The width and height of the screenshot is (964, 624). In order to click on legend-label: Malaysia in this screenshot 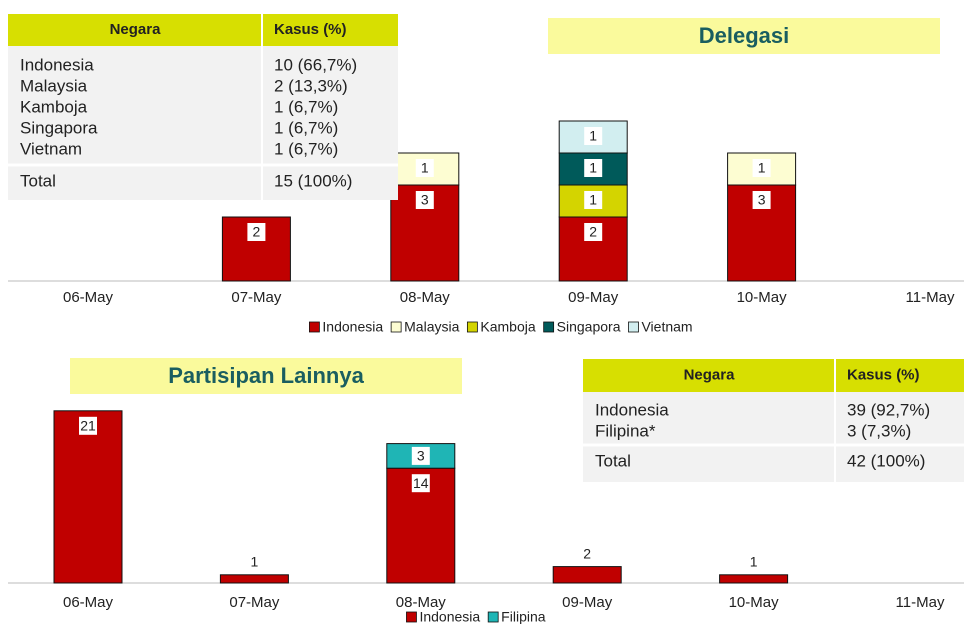, I will do `click(431, 327)`.